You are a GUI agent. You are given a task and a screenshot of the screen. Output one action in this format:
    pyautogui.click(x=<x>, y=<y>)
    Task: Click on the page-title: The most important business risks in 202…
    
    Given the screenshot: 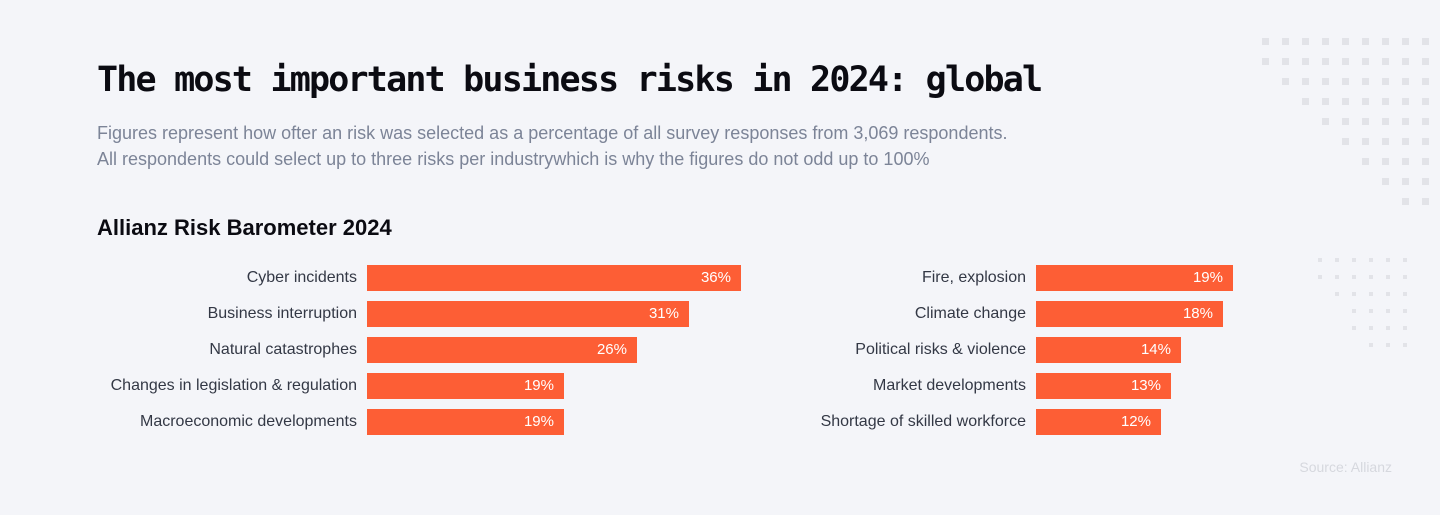 What is the action you would take?
    pyautogui.click(x=570, y=80)
    